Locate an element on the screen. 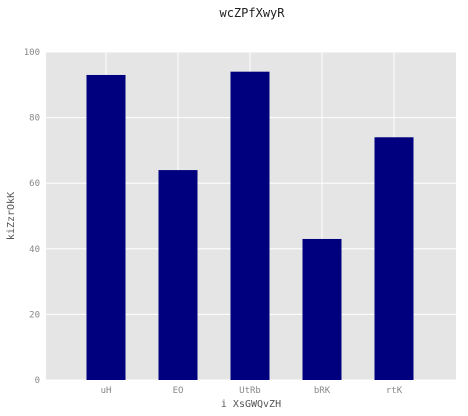 The height and width of the screenshot is (416, 468). y-tick-label: 80 is located at coordinates (34, 119).